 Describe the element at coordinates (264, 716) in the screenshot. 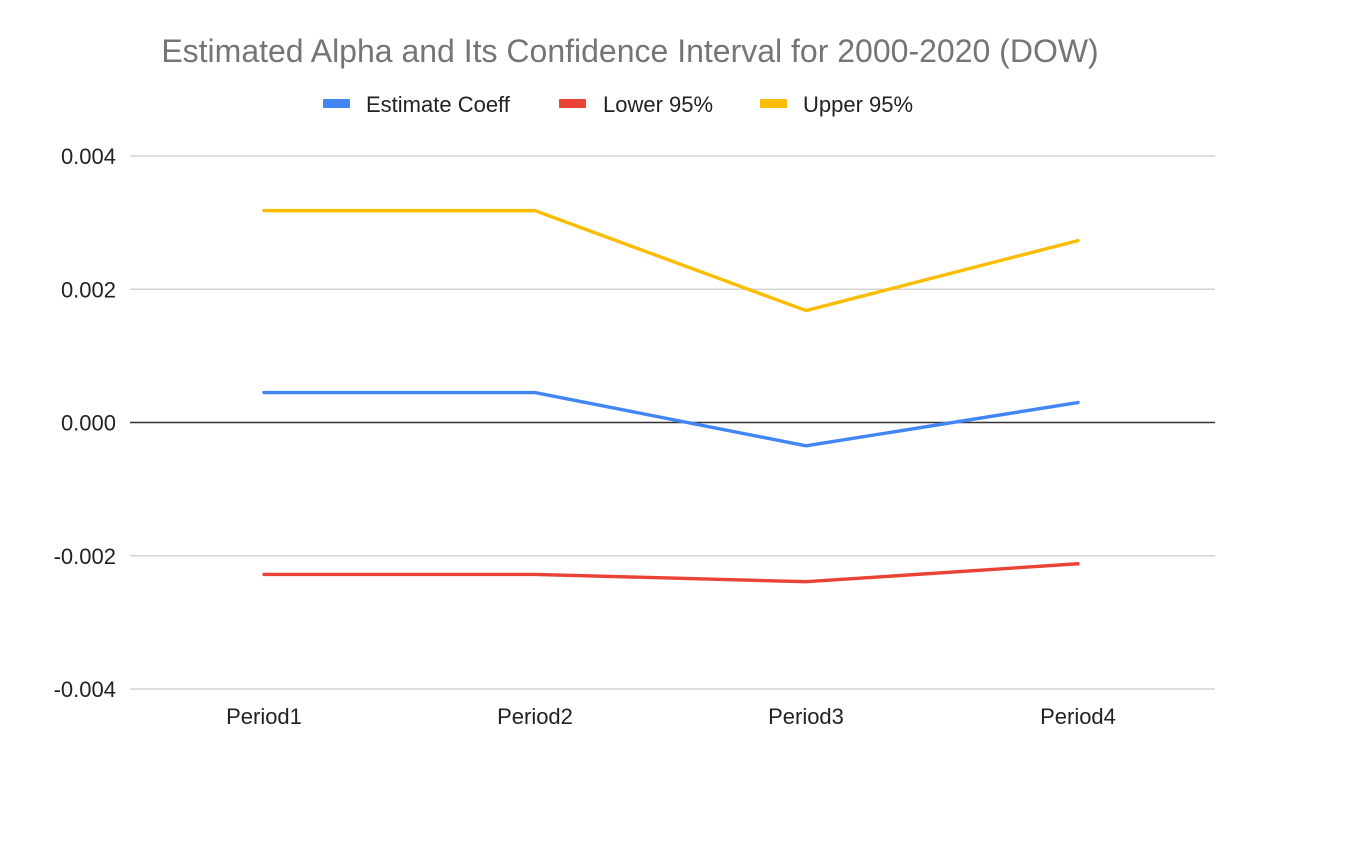

I see `x-tick-label: Period1` at that location.